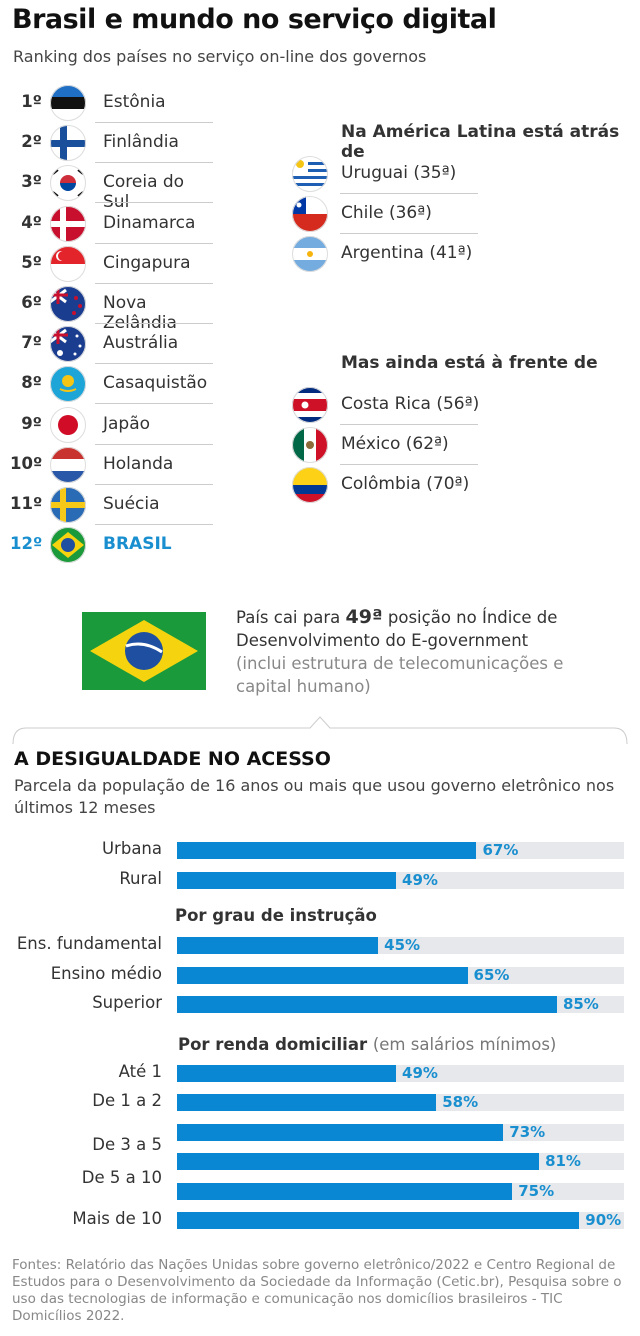 Image resolution: width=640 pixels, height=1336 pixels. Describe the element at coordinates (276, 915) in the screenshot. I see `group-heading: Por grau de instrução` at that location.